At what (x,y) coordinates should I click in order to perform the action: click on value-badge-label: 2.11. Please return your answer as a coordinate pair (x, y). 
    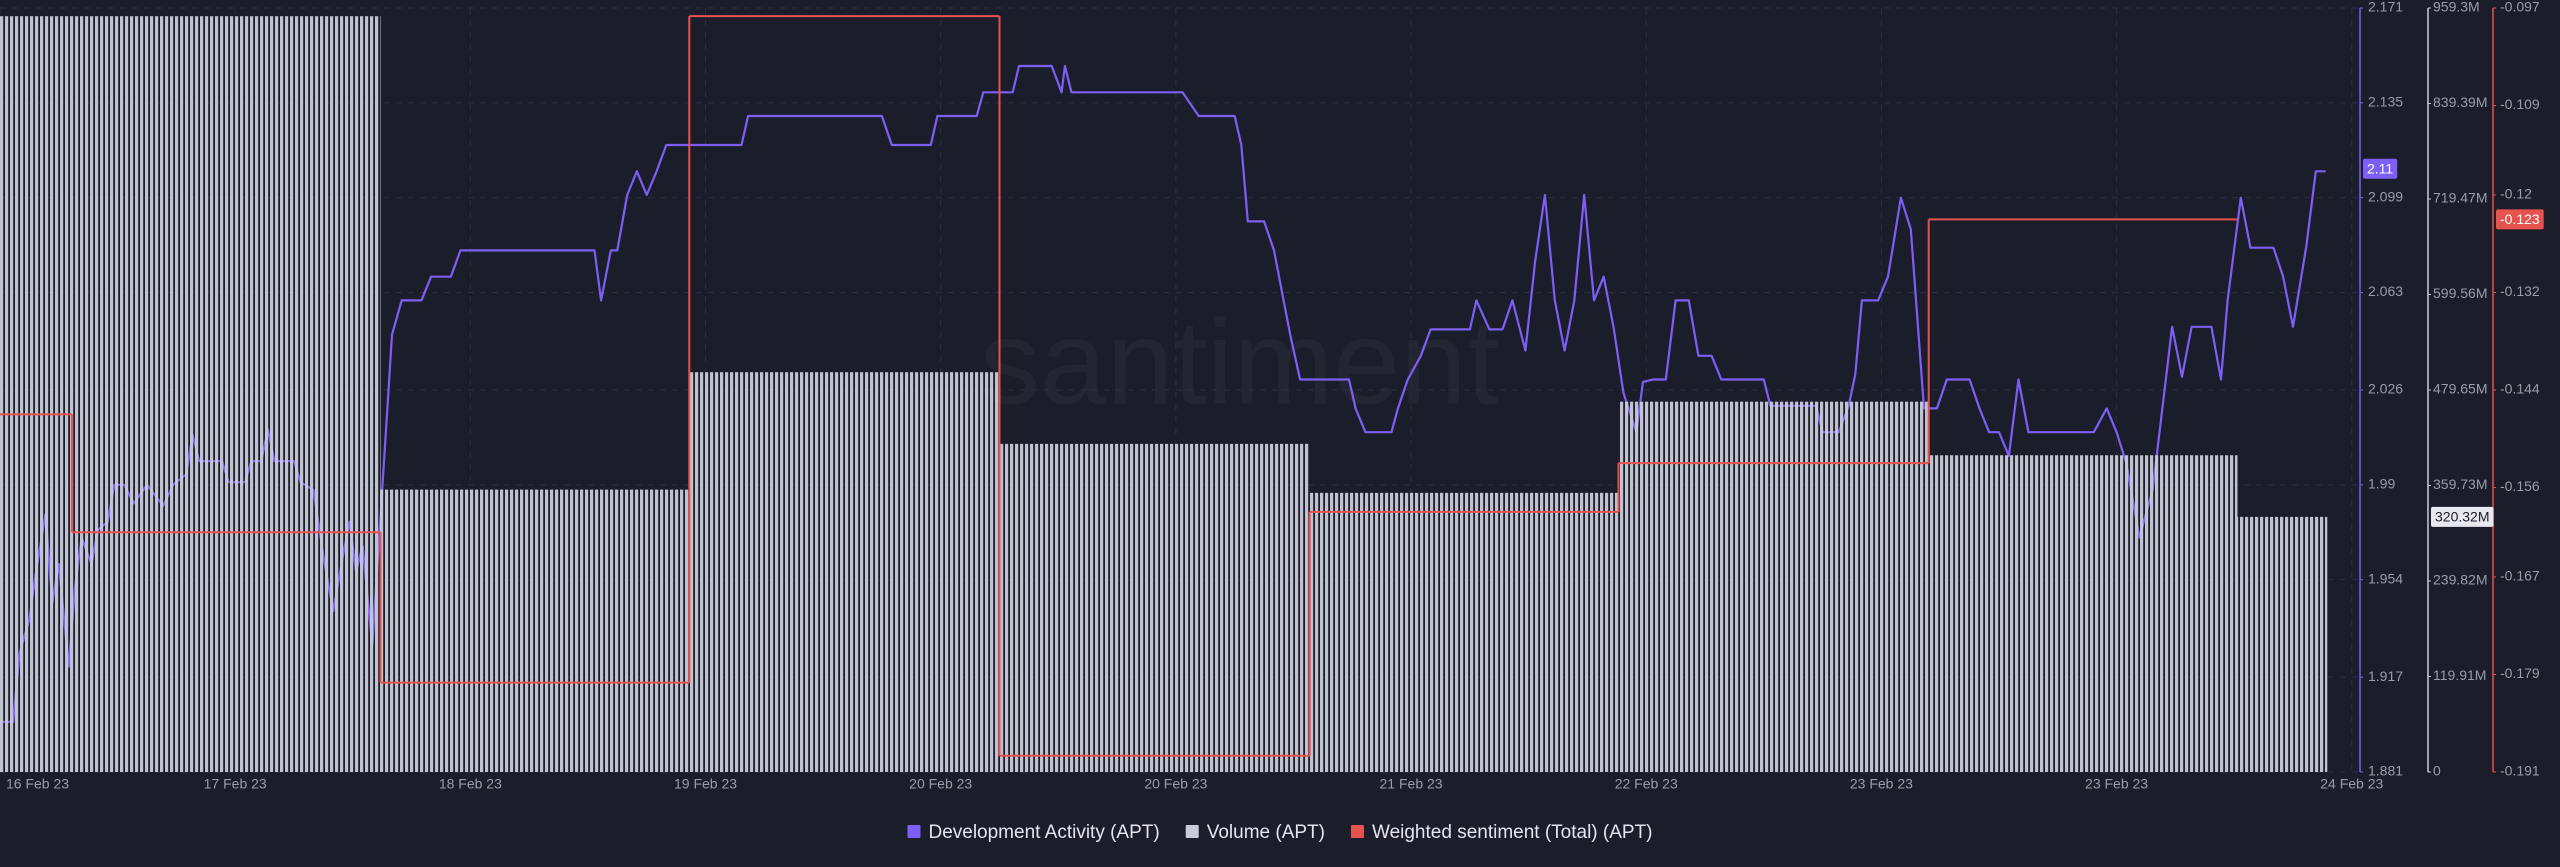
    Looking at the image, I should click on (2380, 168).